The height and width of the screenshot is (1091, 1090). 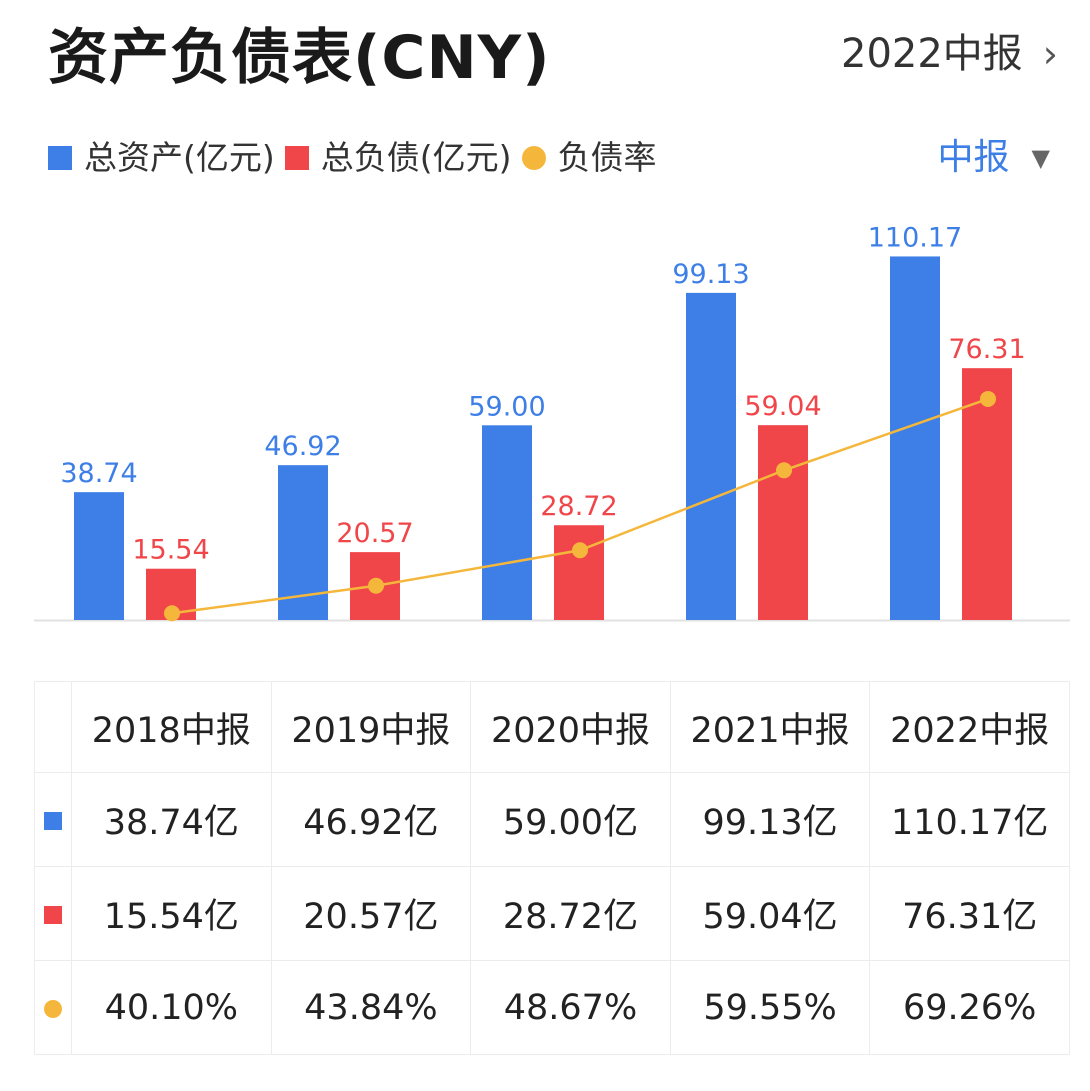 I want to click on period-selector: 中报 ▼, so click(x=994, y=158).